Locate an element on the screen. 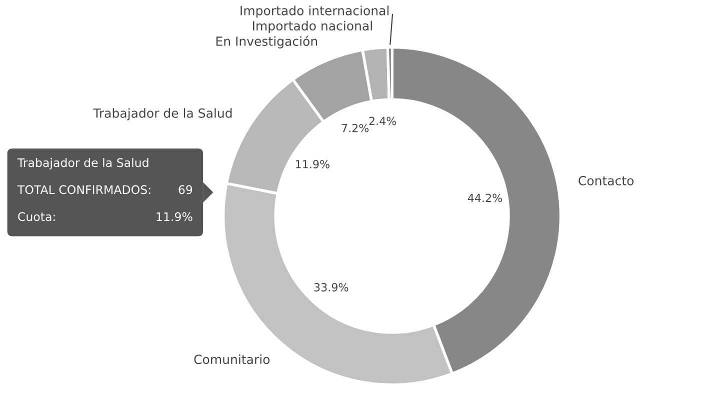 This screenshot has width=720, height=405. slice-label: Contacto is located at coordinates (606, 181).